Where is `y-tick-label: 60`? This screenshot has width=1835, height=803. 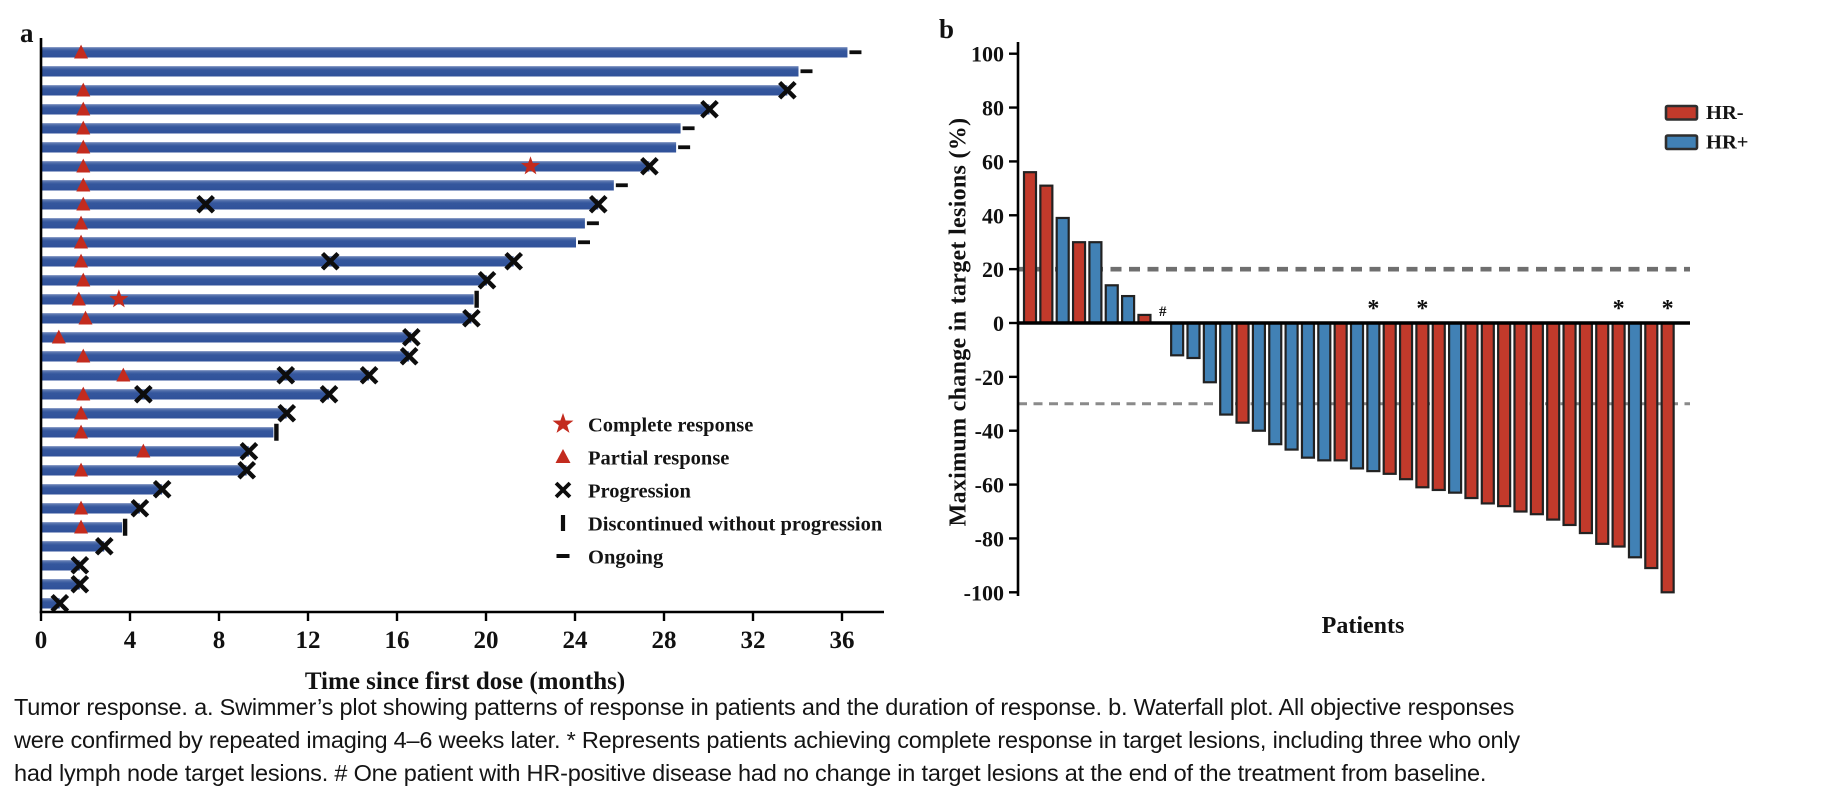 y-tick-label: 60 is located at coordinates (993, 161).